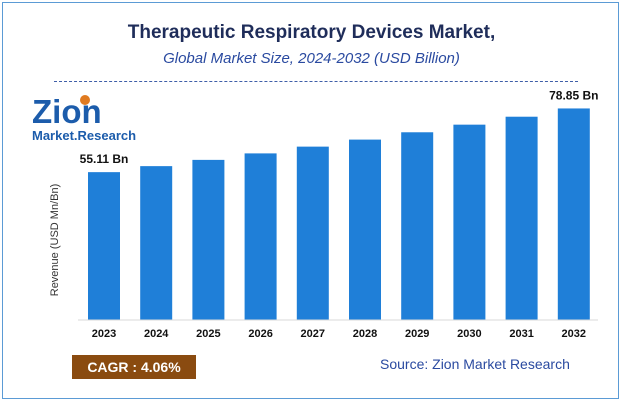  What do you see at coordinates (260, 334) in the screenshot?
I see `x-tick-2026: 2026` at bounding box center [260, 334].